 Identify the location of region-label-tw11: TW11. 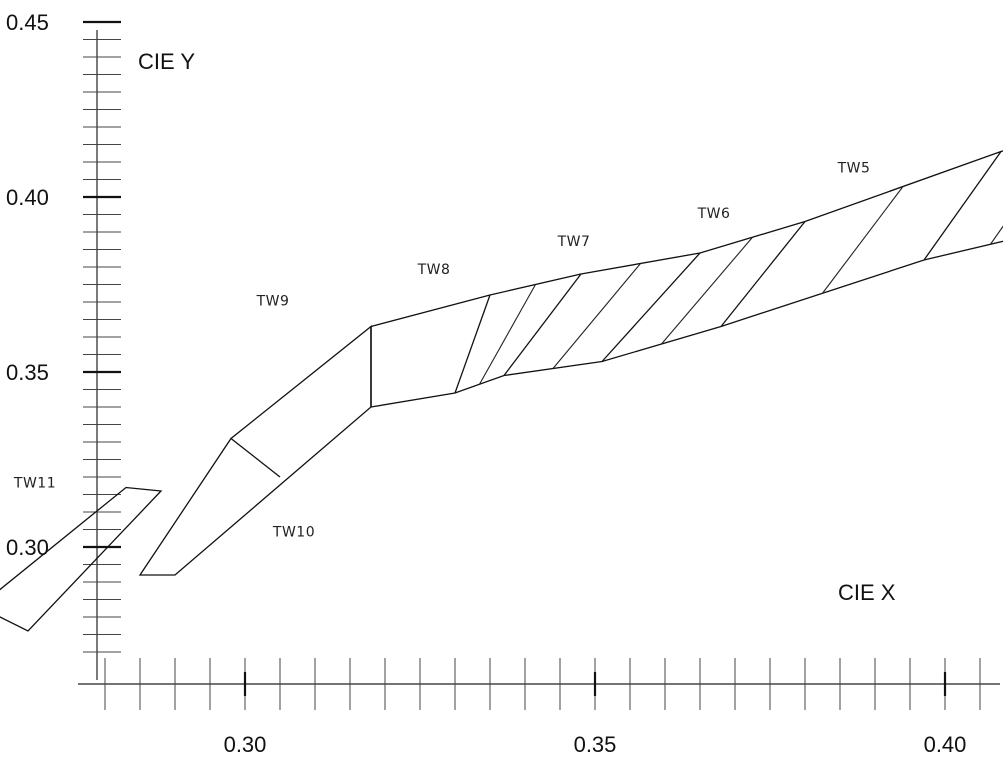
(34, 484).